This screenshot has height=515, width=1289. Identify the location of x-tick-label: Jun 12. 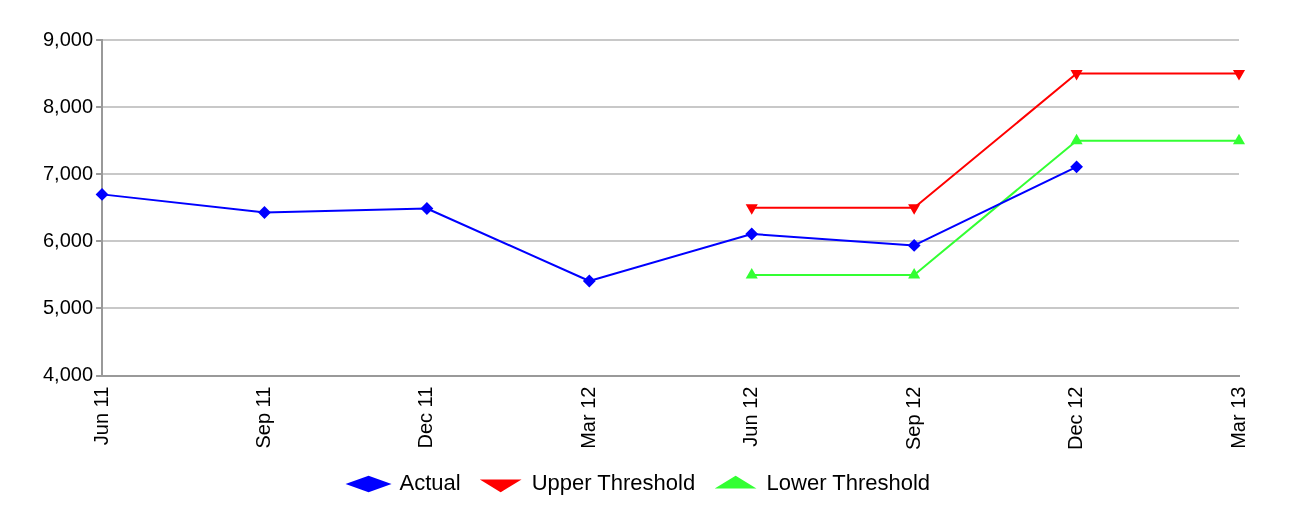
(750, 416).